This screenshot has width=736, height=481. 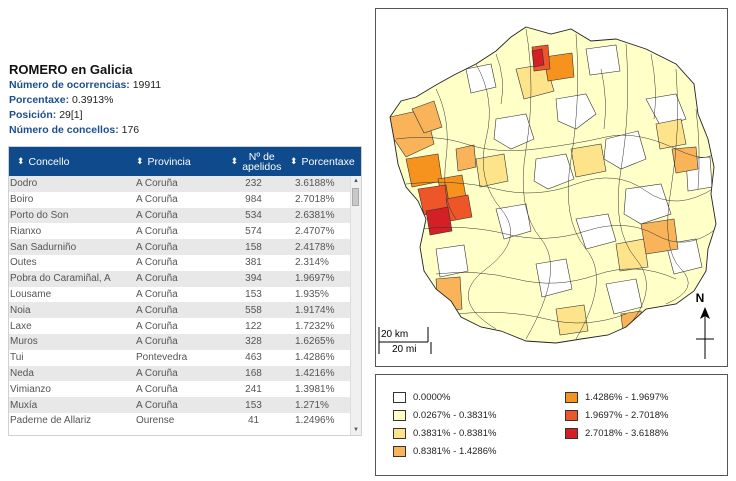 I want to click on table-row: Boiro A Coruña 984 2.7018%, so click(x=185, y=200).